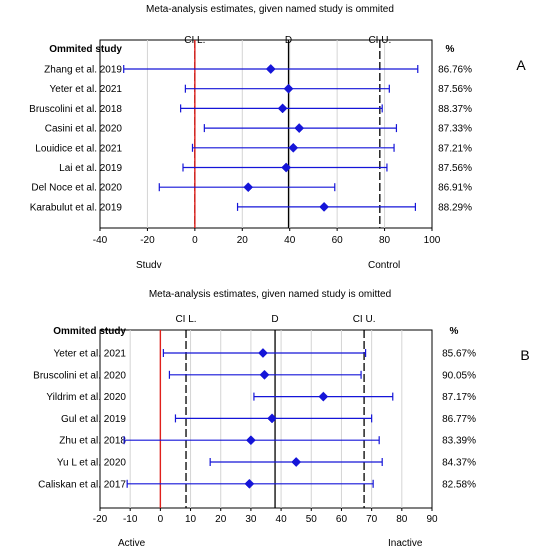 This screenshot has height=550, width=544. Describe the element at coordinates (92, 463) in the screenshot. I see `study-name: Yu L et al. 2020` at that location.